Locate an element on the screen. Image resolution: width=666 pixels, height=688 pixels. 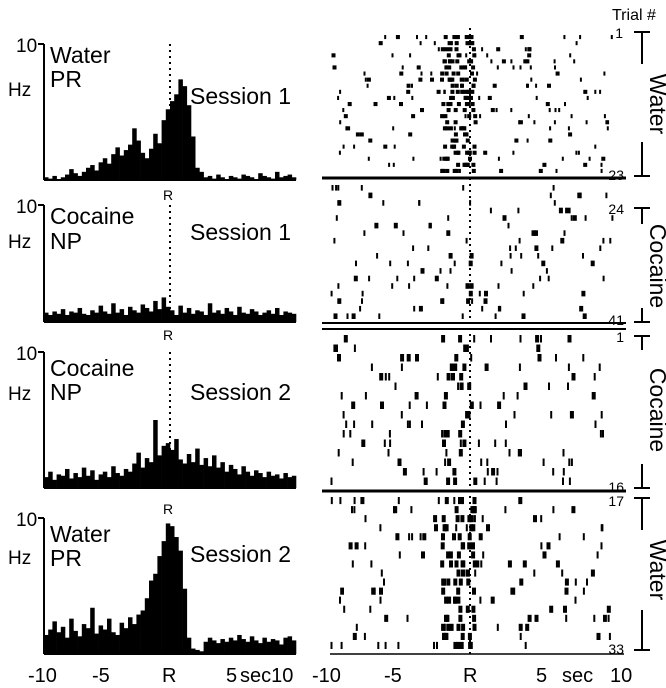
first-trial-label: 17 is located at coordinates (616, 501).